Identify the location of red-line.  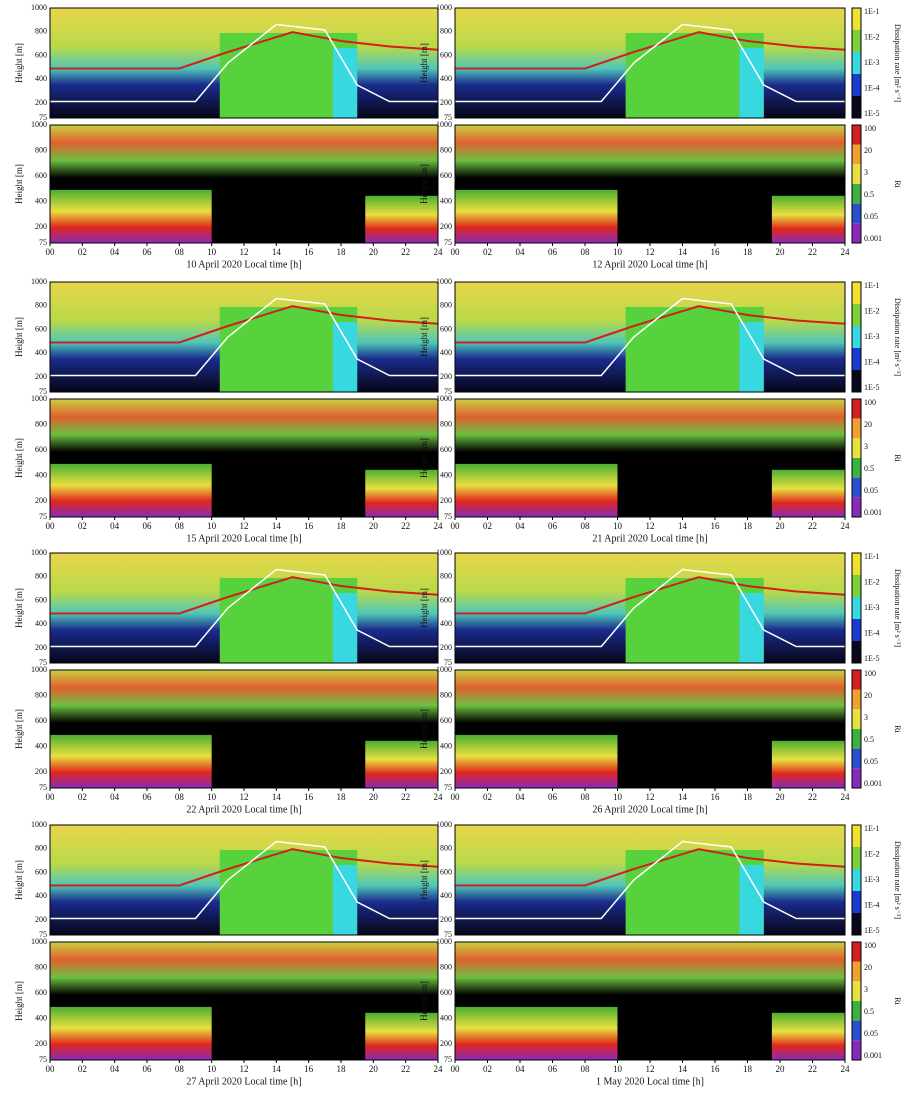
(244, 50).